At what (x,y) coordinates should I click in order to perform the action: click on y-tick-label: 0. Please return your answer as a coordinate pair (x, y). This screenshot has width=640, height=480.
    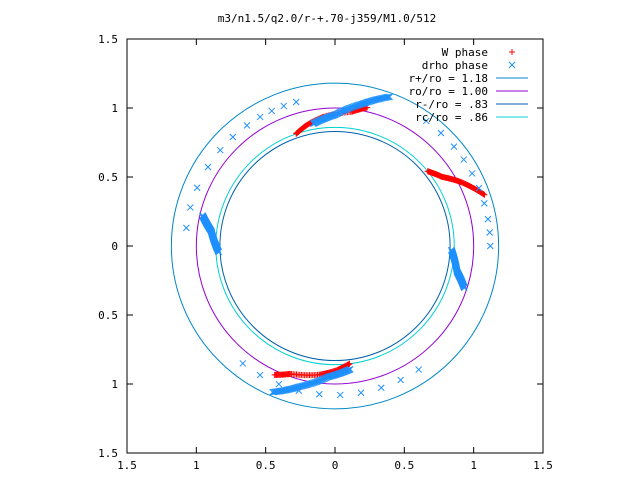
    Looking at the image, I should click on (114, 246).